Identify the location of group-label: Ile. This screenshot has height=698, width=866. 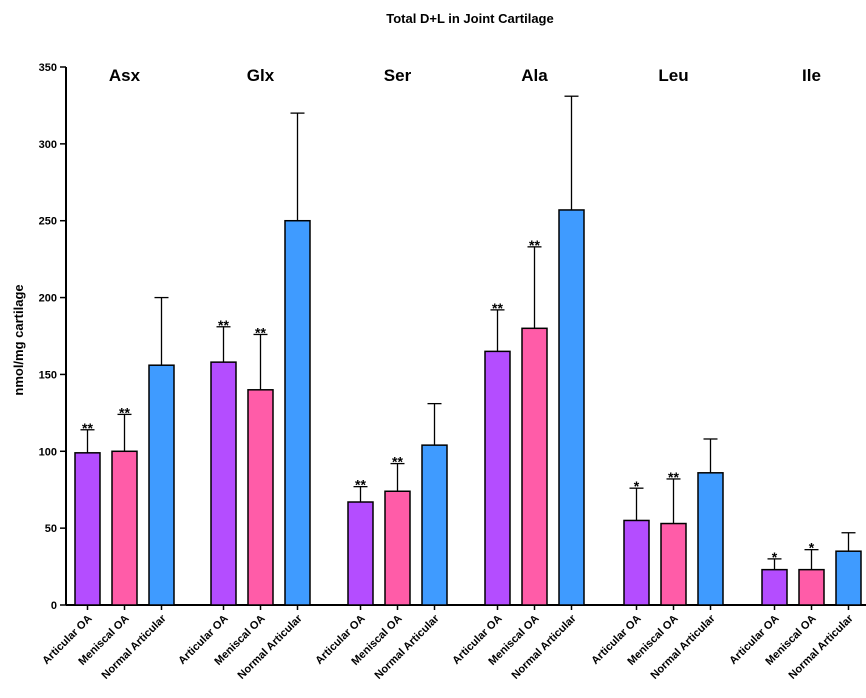
(811, 75).